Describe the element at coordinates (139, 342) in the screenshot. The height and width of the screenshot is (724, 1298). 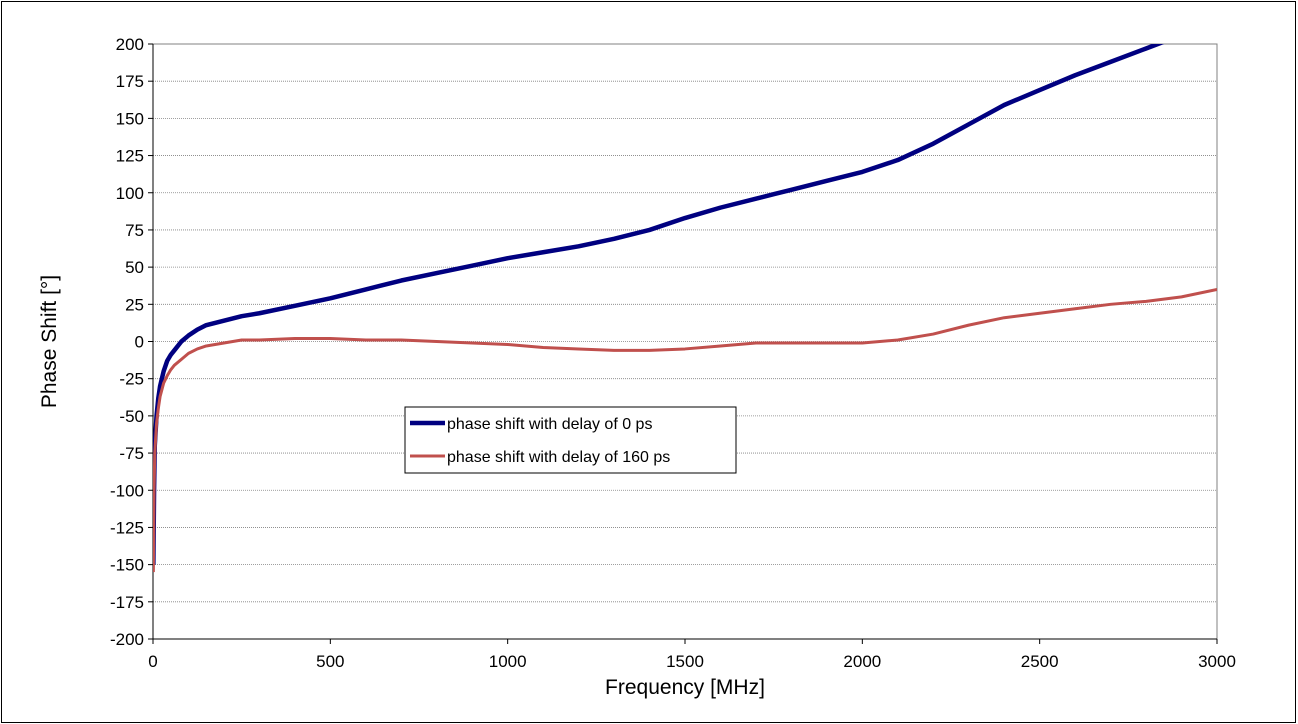
I see `y-tick-label: 0` at that location.